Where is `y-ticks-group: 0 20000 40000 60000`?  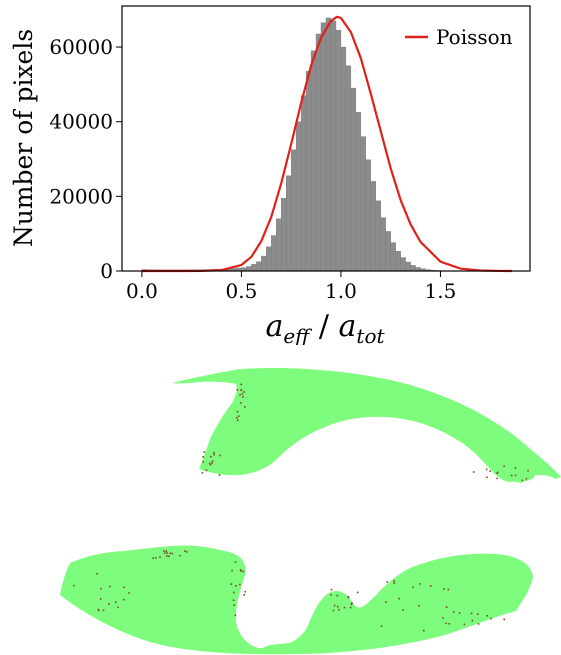
y-ticks-group: 0 20000 40000 60000 is located at coordinates (85, 159).